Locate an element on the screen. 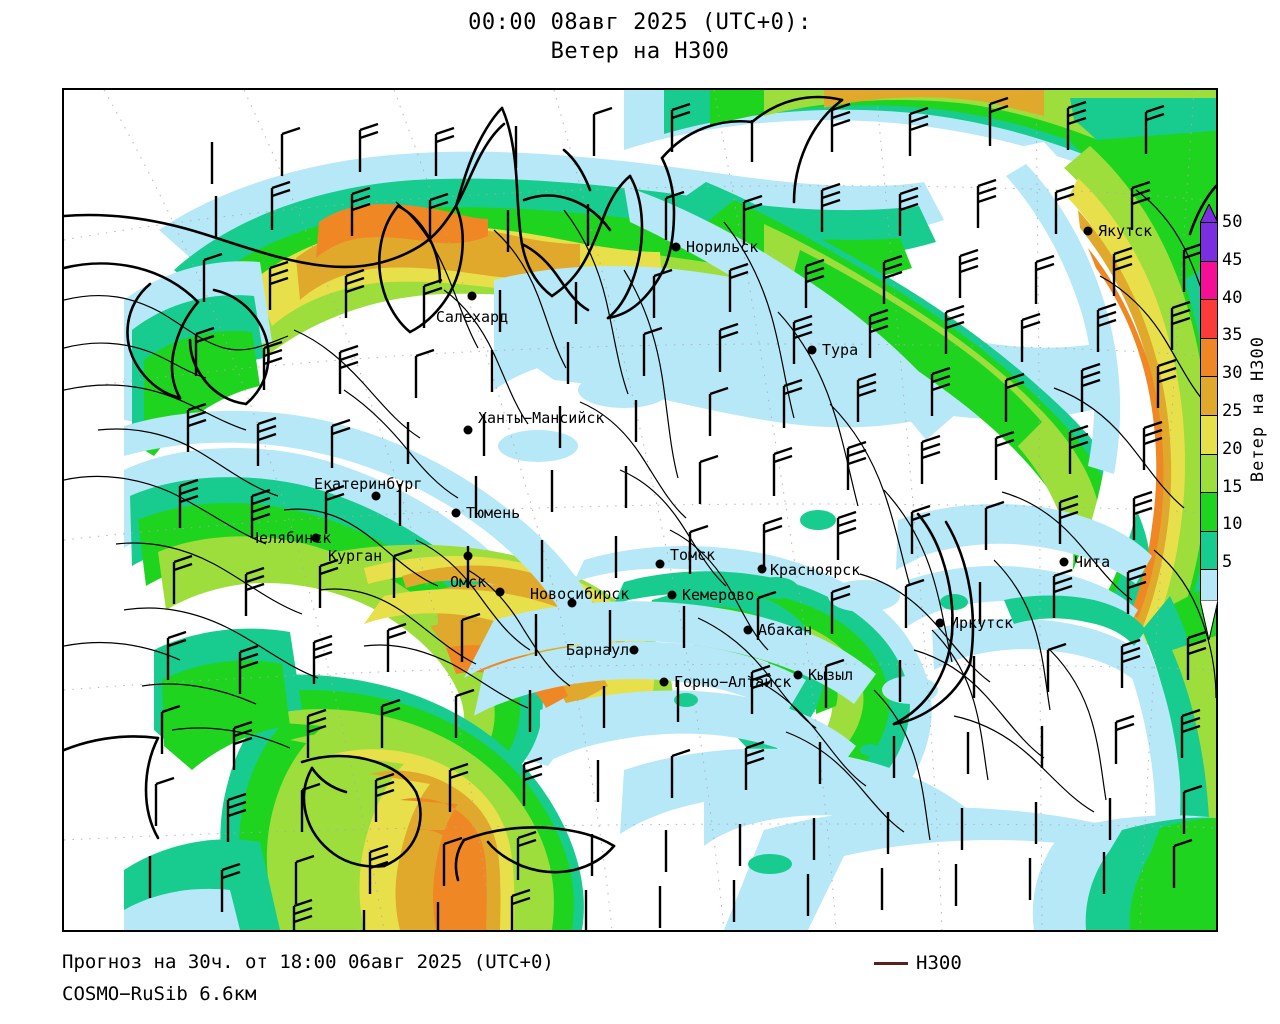  svg-text: Екатеринбург is located at coordinates (368, 484).